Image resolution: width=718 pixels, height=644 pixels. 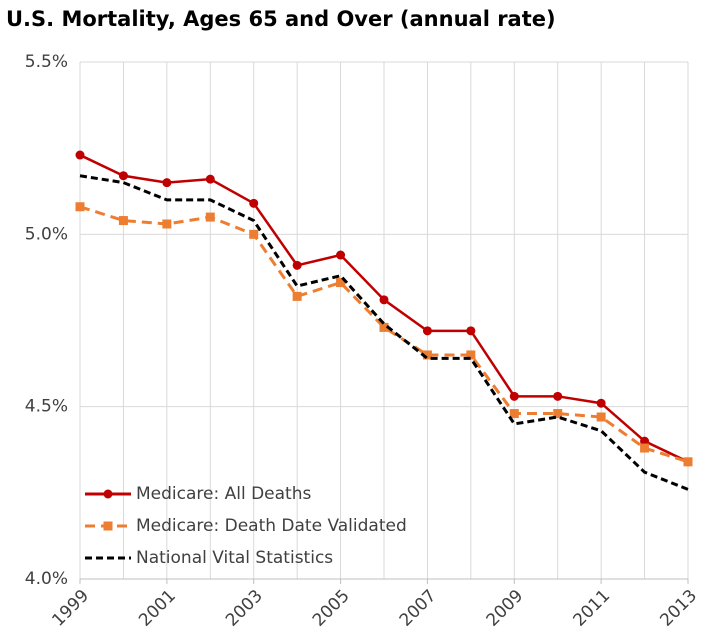 I want to click on y-tick-label: 4.5%, so click(x=46, y=407).